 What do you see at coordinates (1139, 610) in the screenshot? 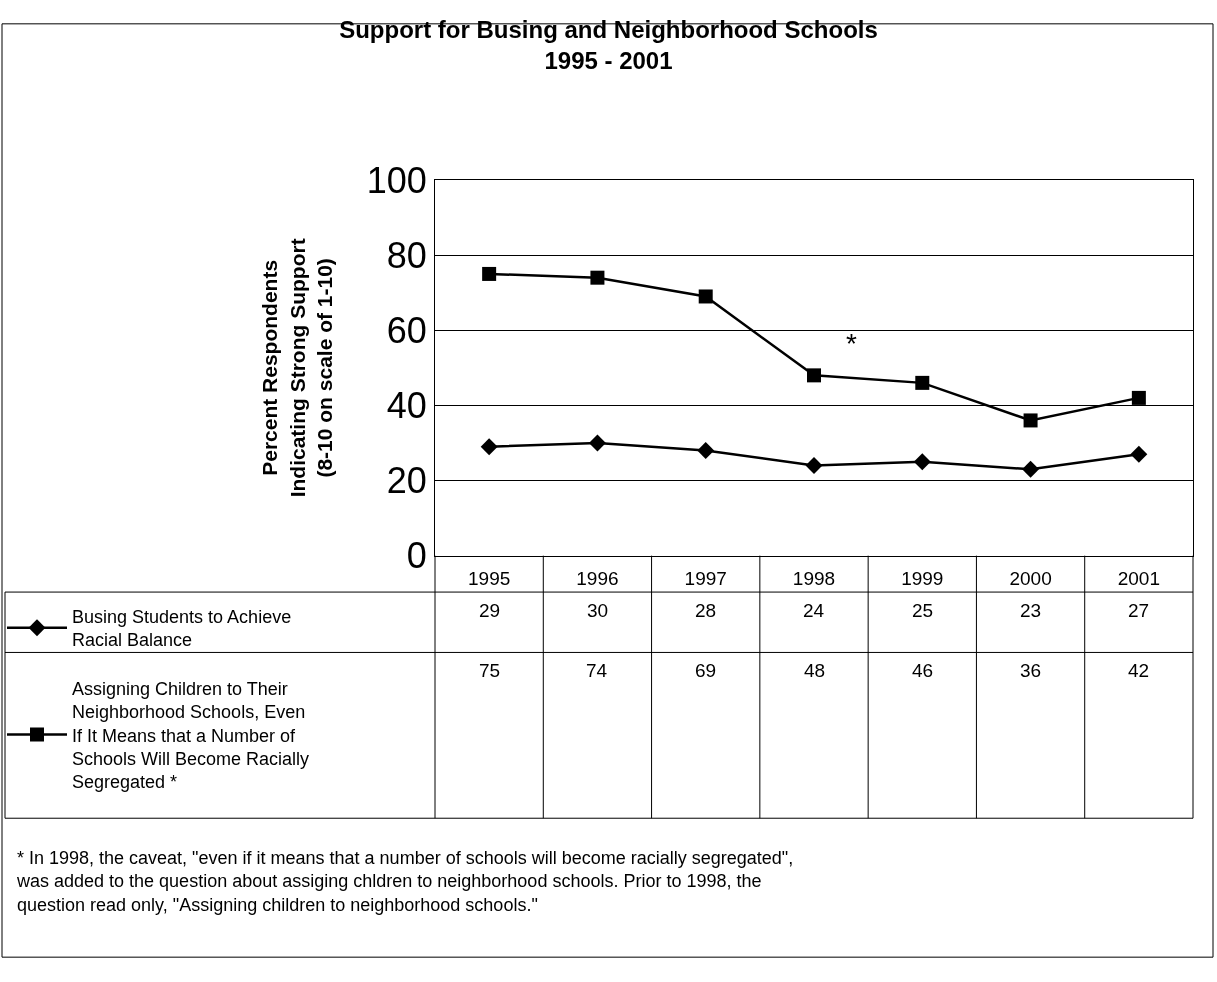
I see `data-label: 27` at bounding box center [1139, 610].